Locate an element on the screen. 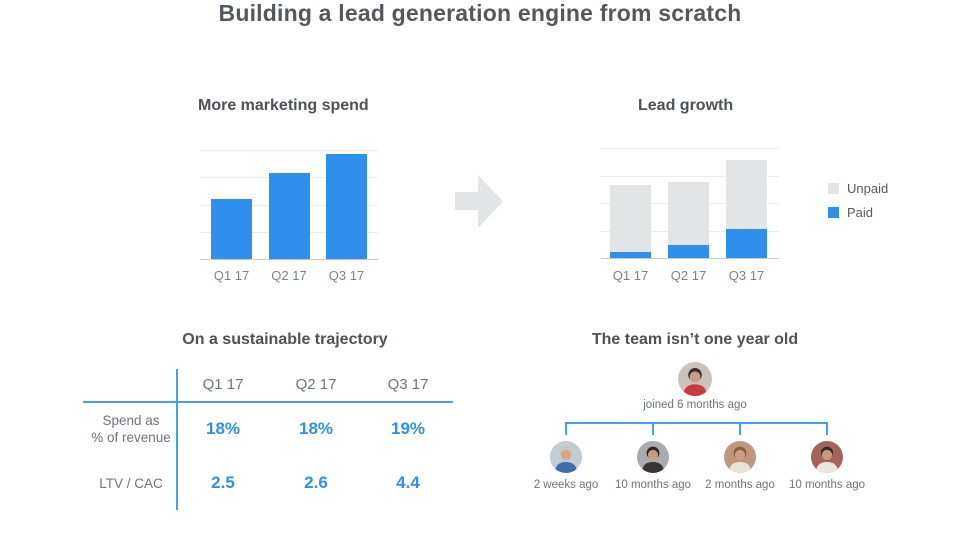 Image resolution: width=960 pixels, height=540 pixels. lead-growth-heading: Lead growth is located at coordinates (686, 105).